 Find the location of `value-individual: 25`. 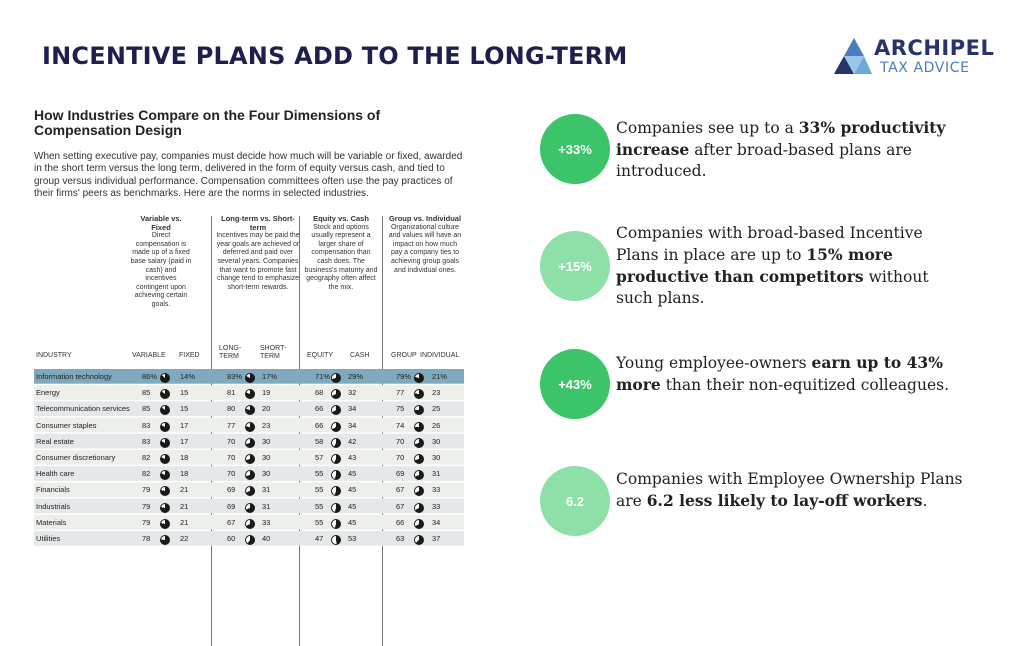

value-individual: 25 is located at coordinates (436, 409).